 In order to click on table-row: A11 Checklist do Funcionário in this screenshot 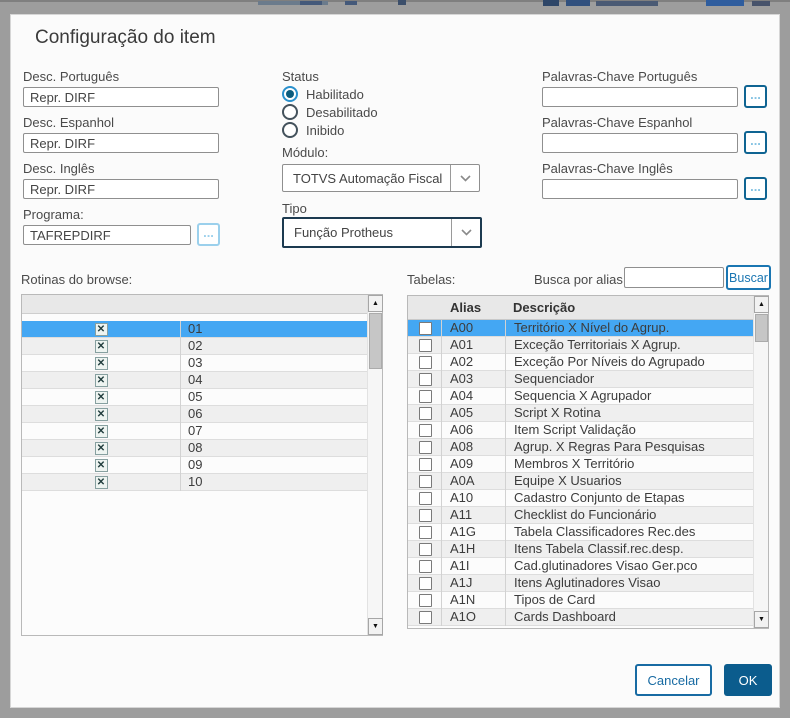, I will do `click(580, 515)`.